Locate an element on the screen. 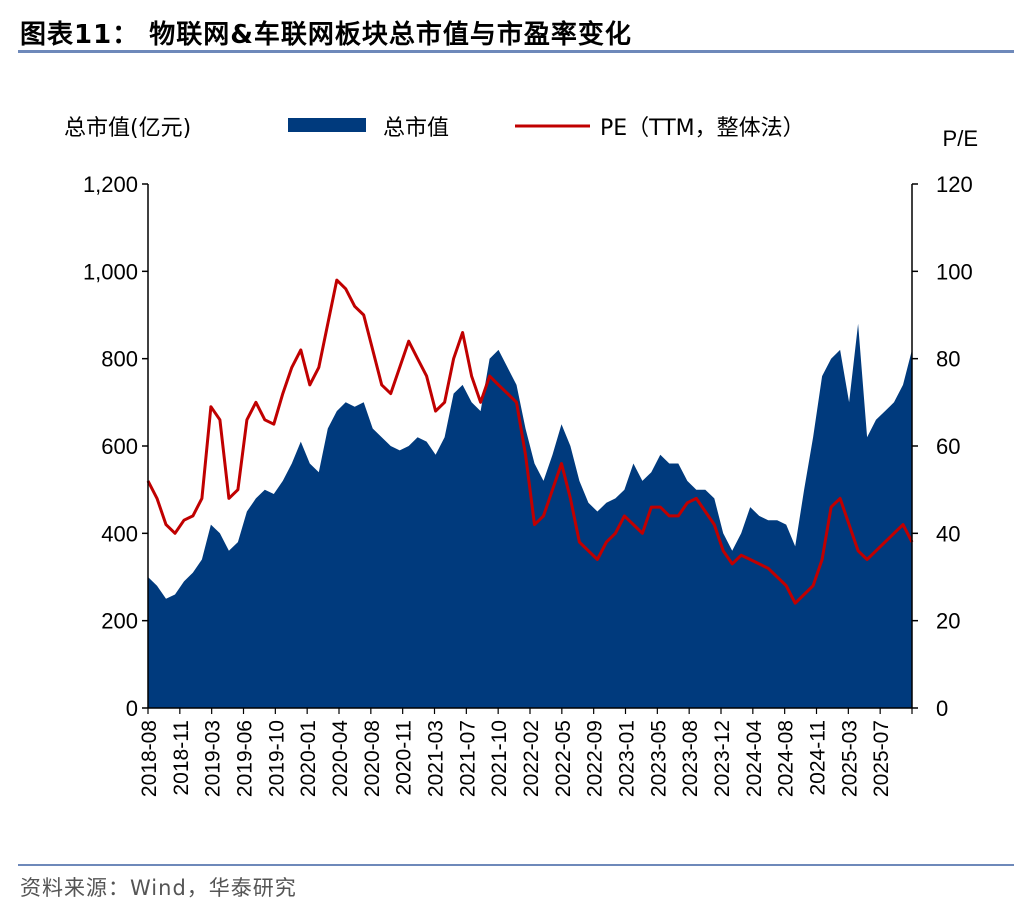  right-tick-label: 100 is located at coordinates (954, 271).